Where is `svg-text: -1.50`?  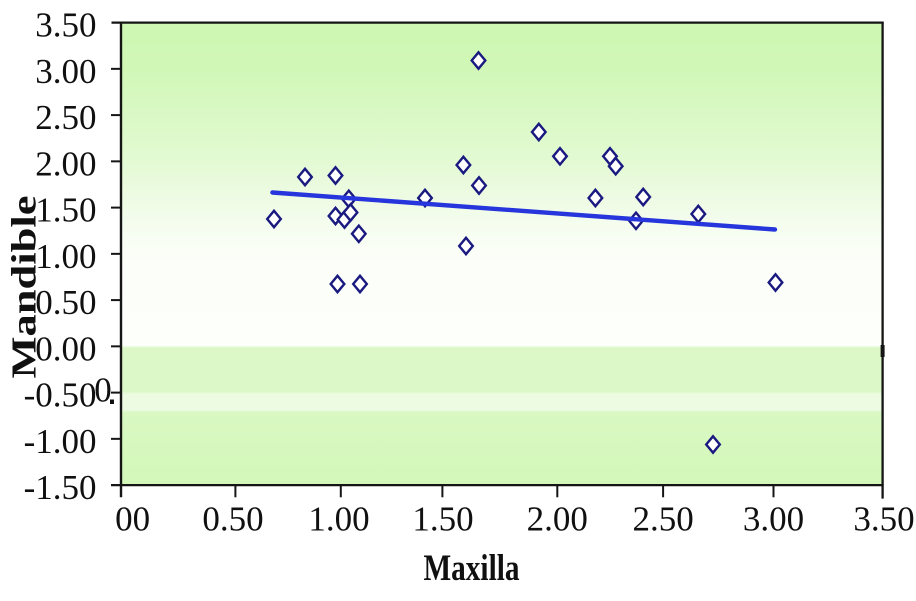
svg-text: -1.50 is located at coordinates (60, 487).